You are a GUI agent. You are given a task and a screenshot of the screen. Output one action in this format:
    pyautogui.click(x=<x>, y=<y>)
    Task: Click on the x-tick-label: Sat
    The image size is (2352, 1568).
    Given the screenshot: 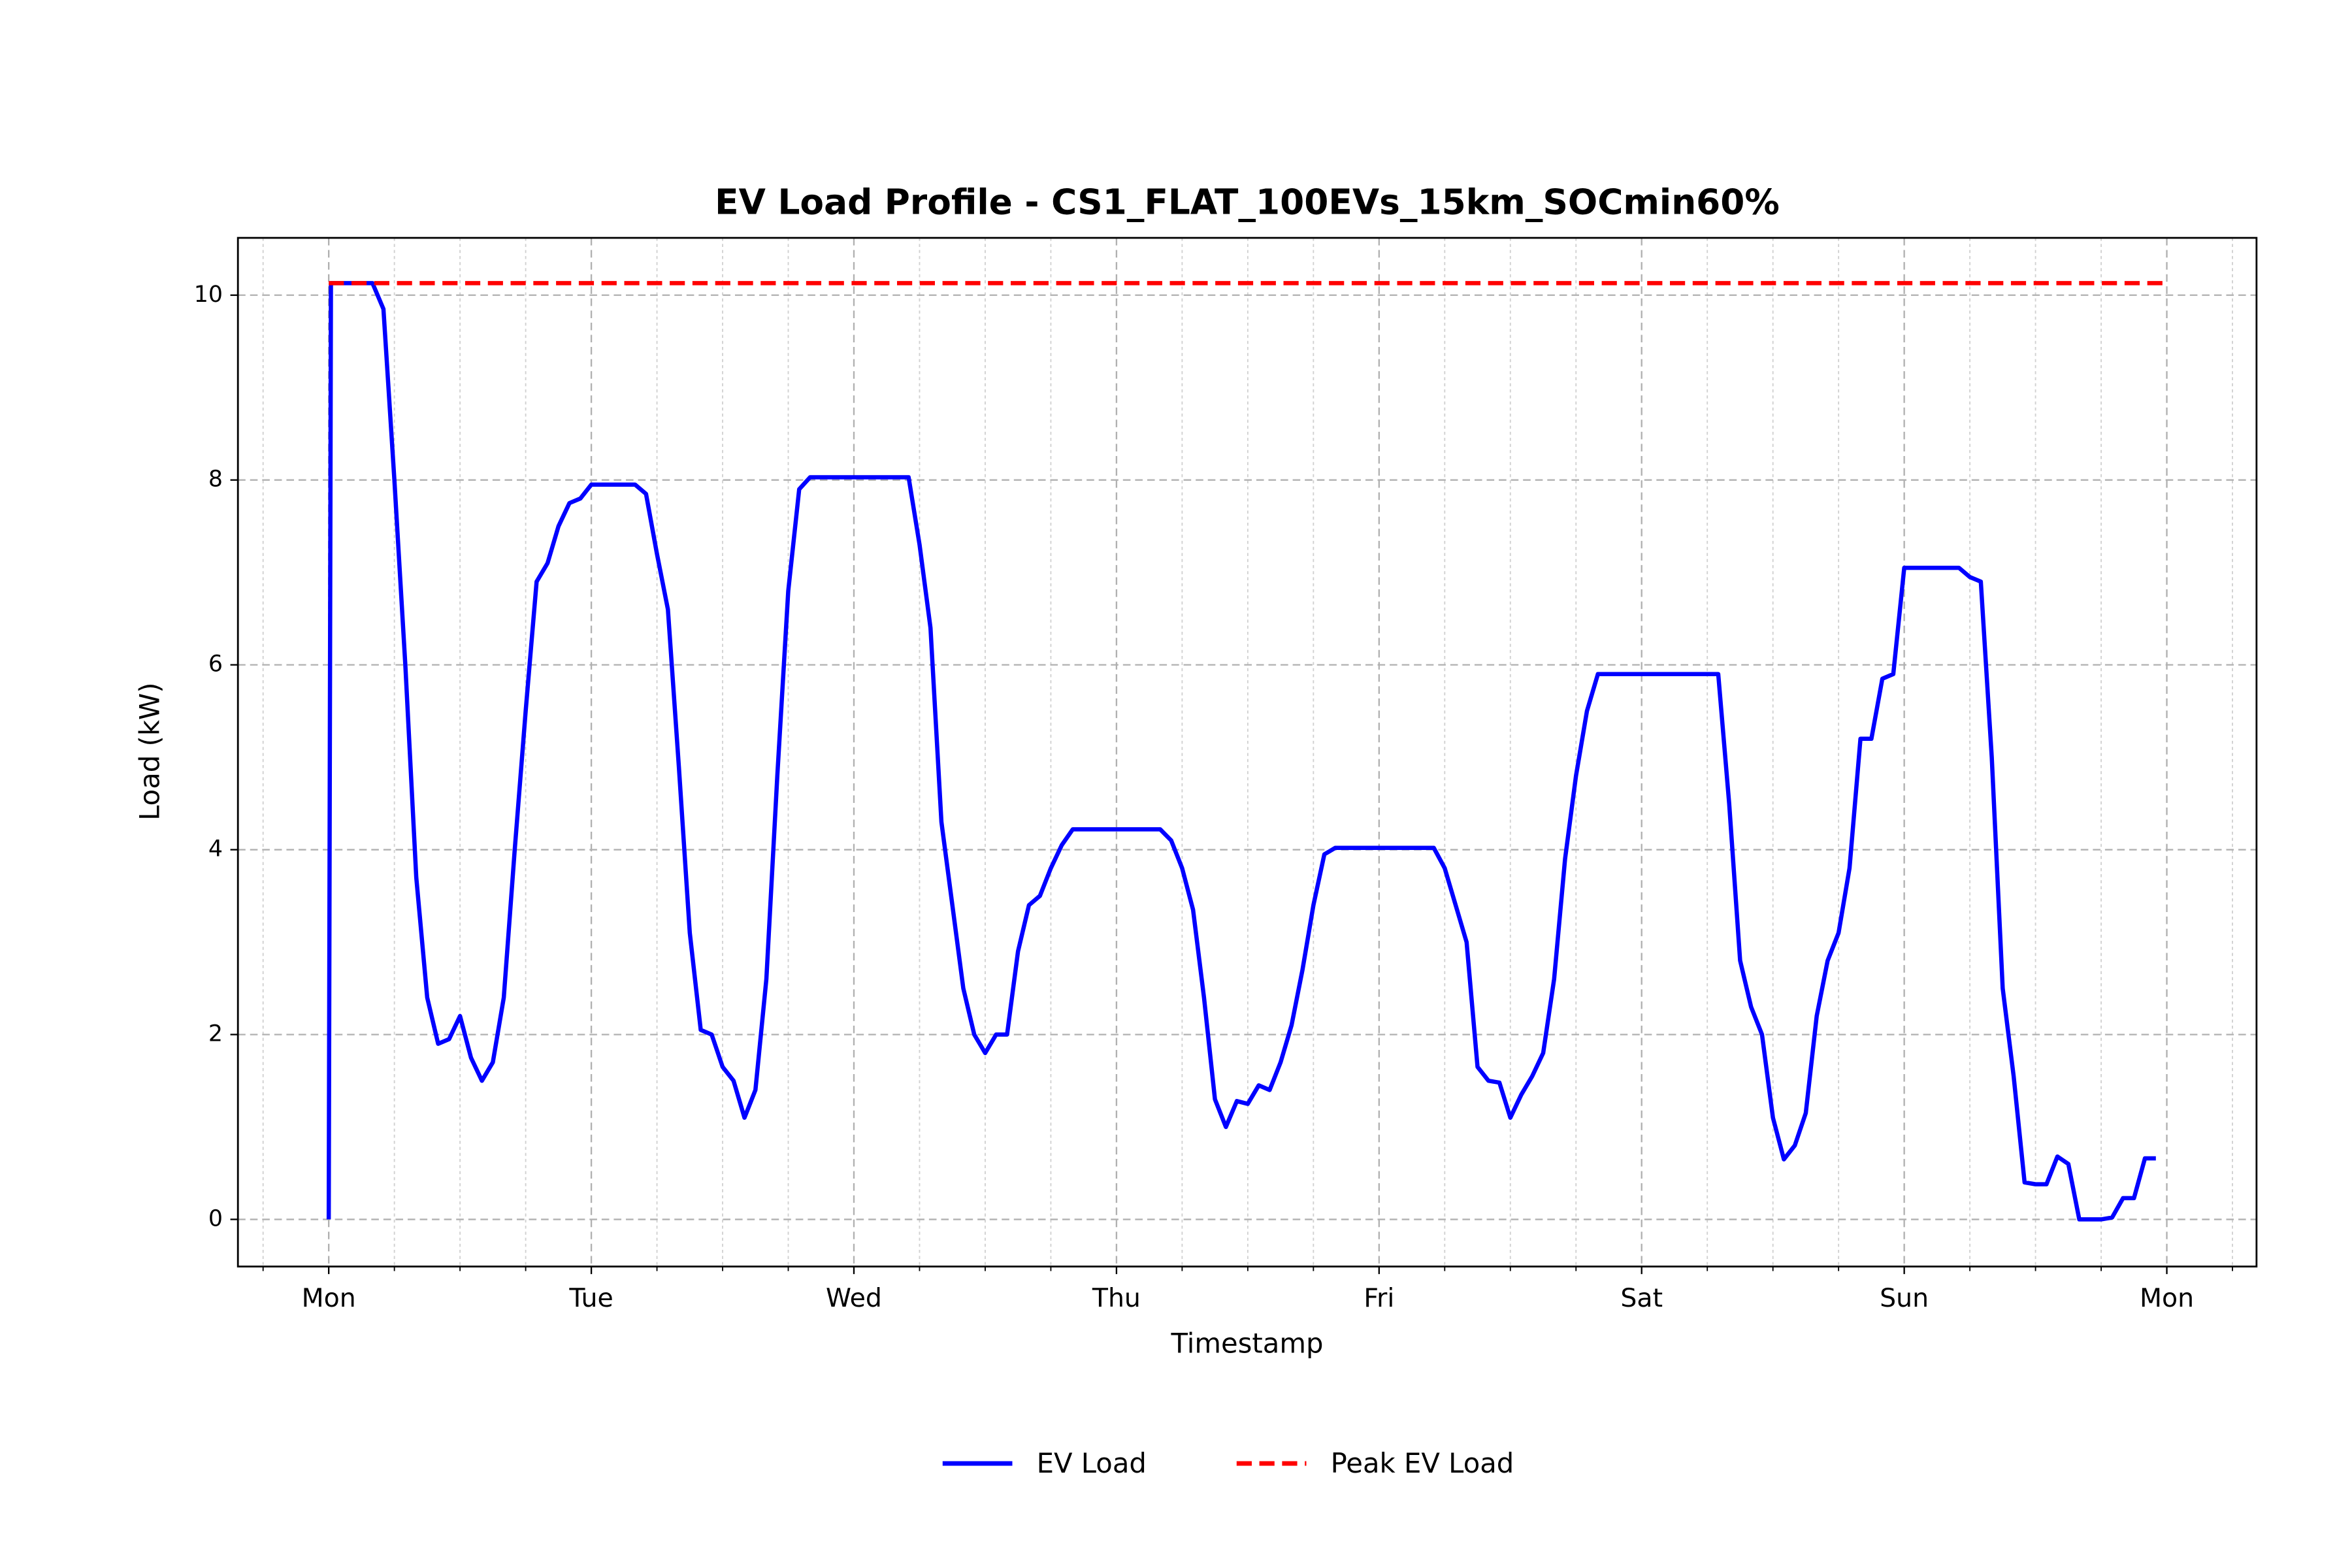 What is the action you would take?
    pyautogui.click(x=1641, y=1298)
    